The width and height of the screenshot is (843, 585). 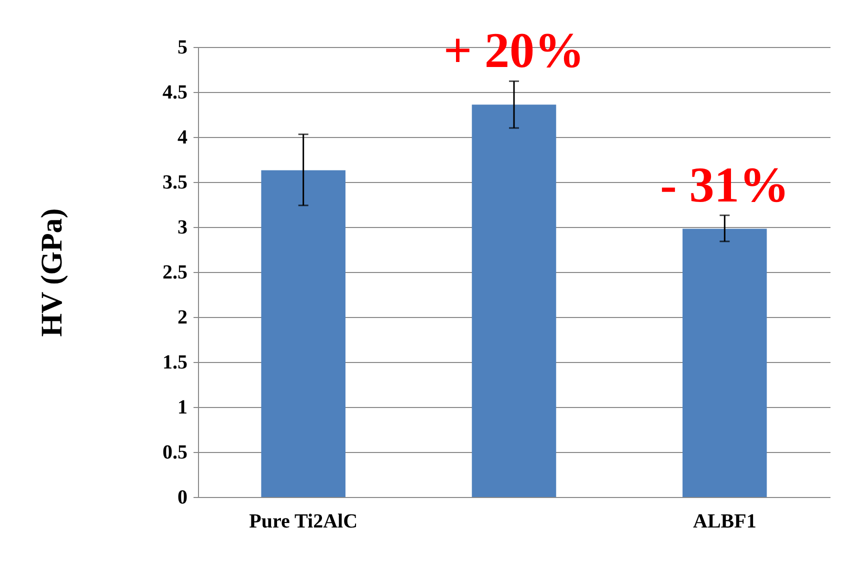 I want to click on y-tick-label: 1.5, so click(x=175, y=363).